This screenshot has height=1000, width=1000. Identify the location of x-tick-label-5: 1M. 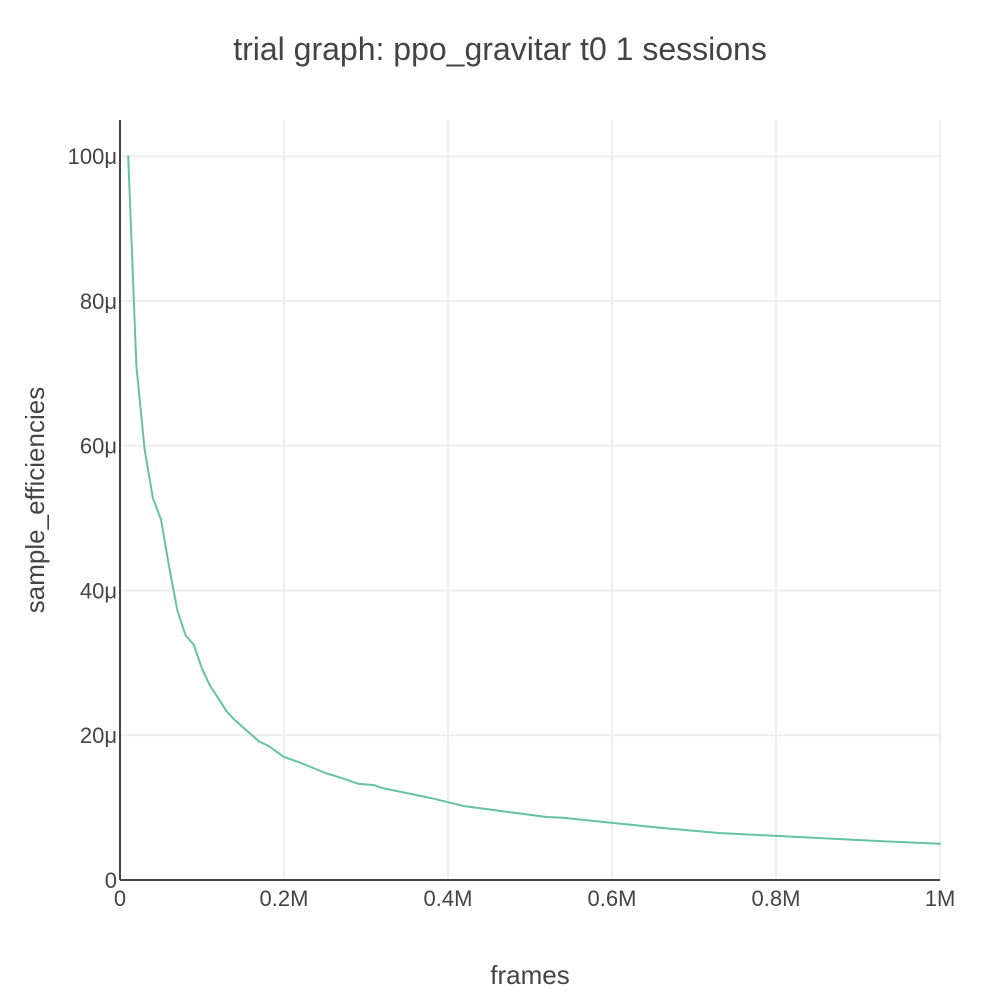
(940, 898).